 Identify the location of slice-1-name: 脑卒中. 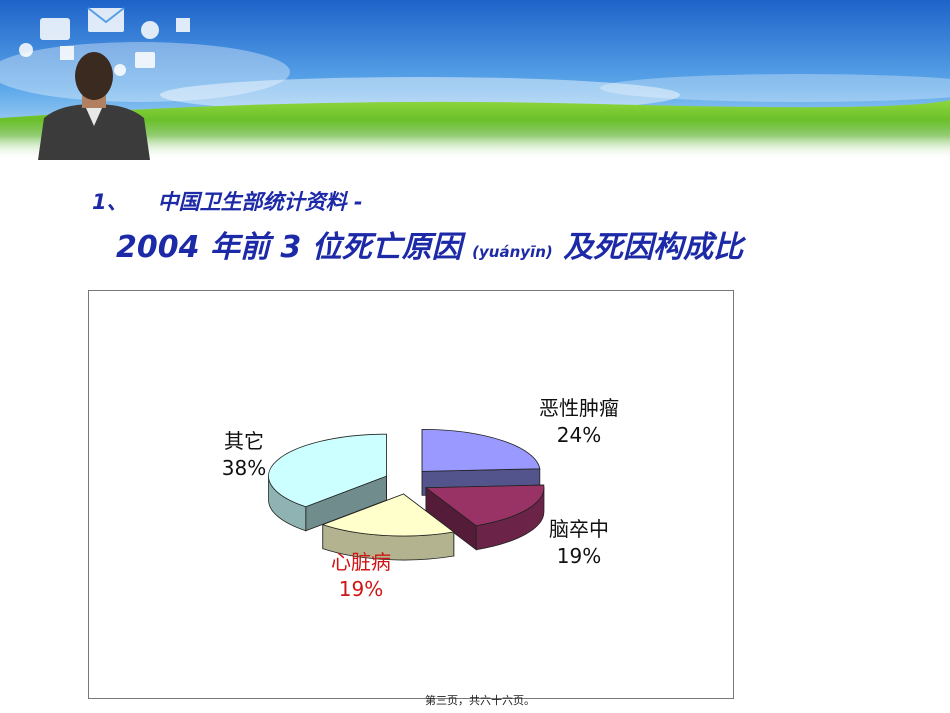
(579, 529).